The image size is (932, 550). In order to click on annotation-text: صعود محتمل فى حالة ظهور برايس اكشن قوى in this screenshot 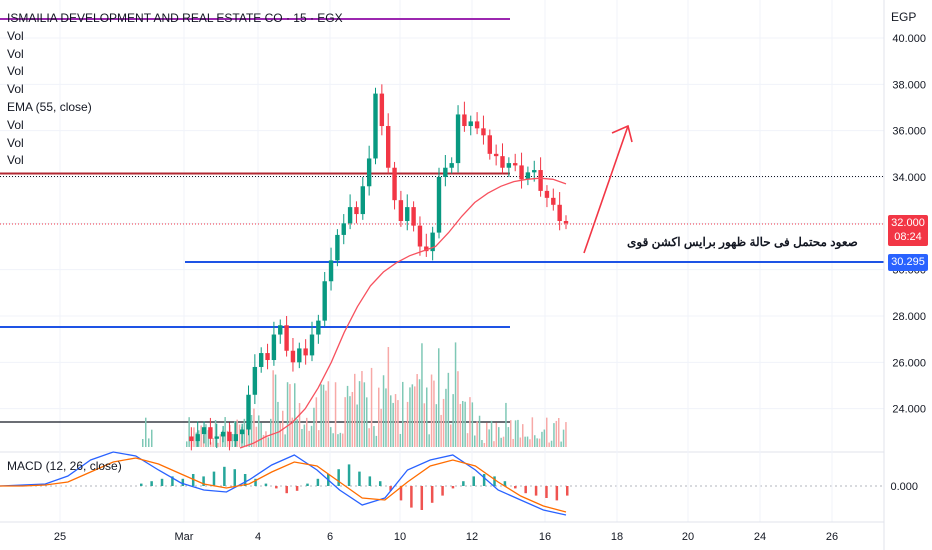, I will do `click(742, 242)`.